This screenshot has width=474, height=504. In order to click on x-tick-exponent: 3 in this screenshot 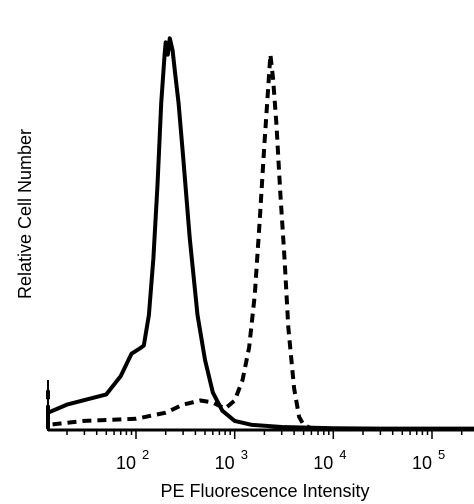, I will do `click(244, 454)`.